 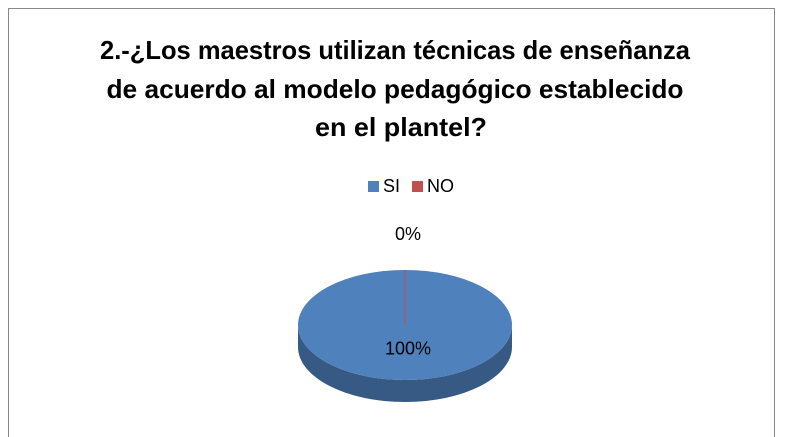 What do you see at coordinates (408, 234) in the screenshot?
I see `data-label: 0%` at bounding box center [408, 234].